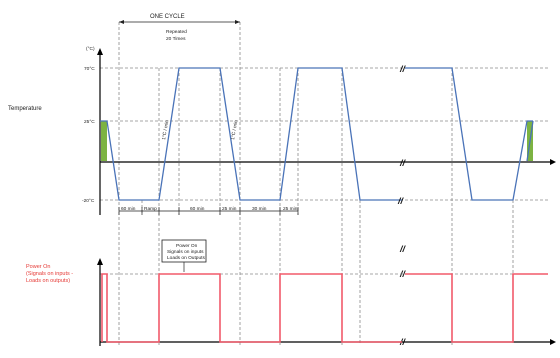  What do you see at coordinates (150, 209) in the screenshot?
I see `duration-label-2: Ramp` at bounding box center [150, 209].